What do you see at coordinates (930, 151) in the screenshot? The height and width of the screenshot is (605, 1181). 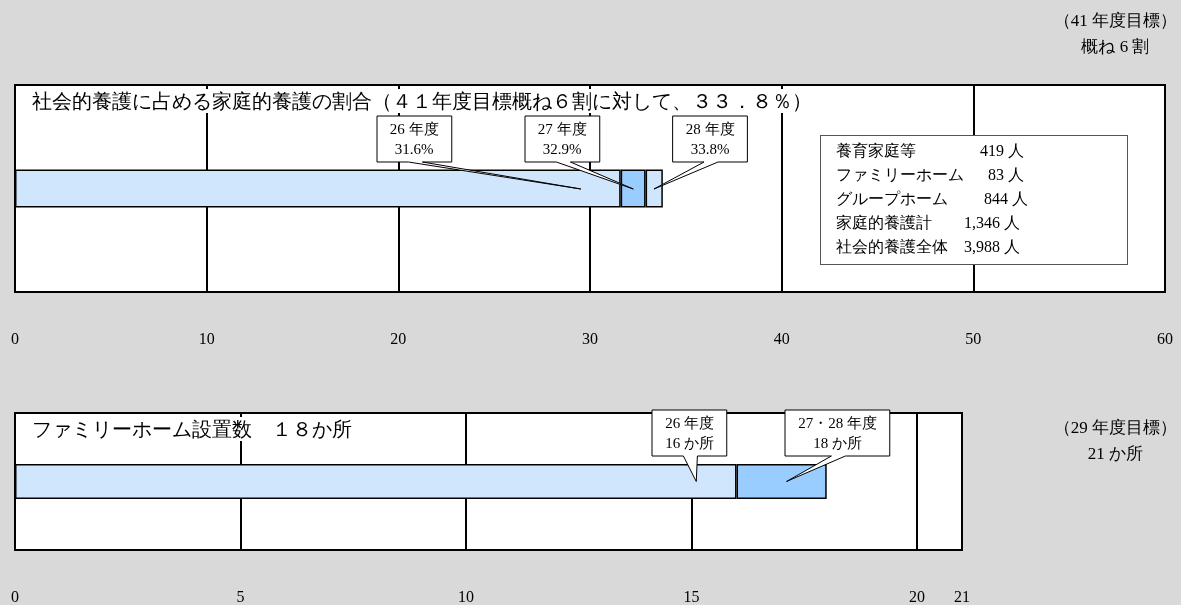 I see `annotation: 養育家庭等 419 人` at bounding box center [930, 151].